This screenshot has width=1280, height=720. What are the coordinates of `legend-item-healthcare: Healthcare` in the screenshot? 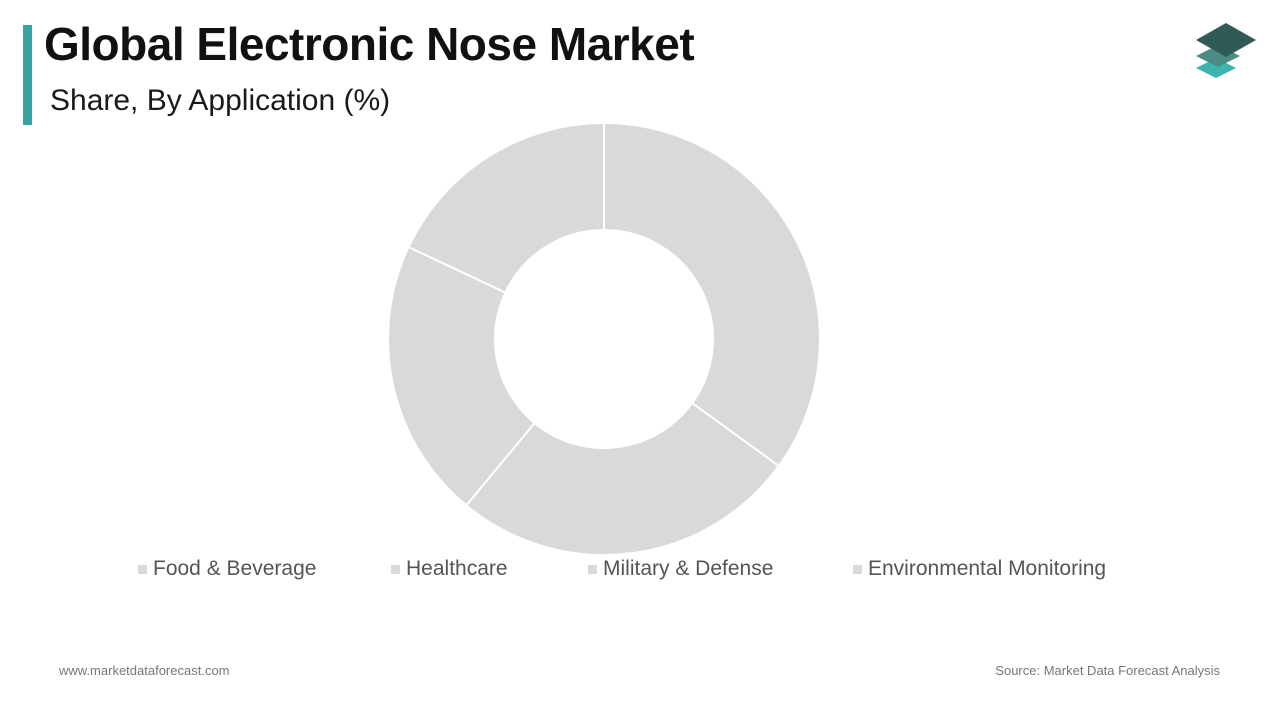 It's located at (449, 569).